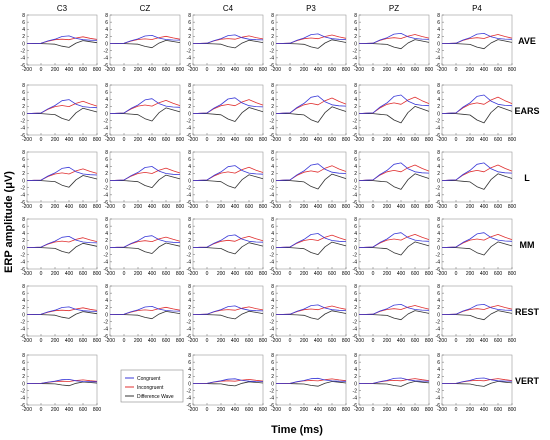  Describe the element at coordinates (145, 8) in the screenshot. I see `column-header-cz: CZ` at that location.